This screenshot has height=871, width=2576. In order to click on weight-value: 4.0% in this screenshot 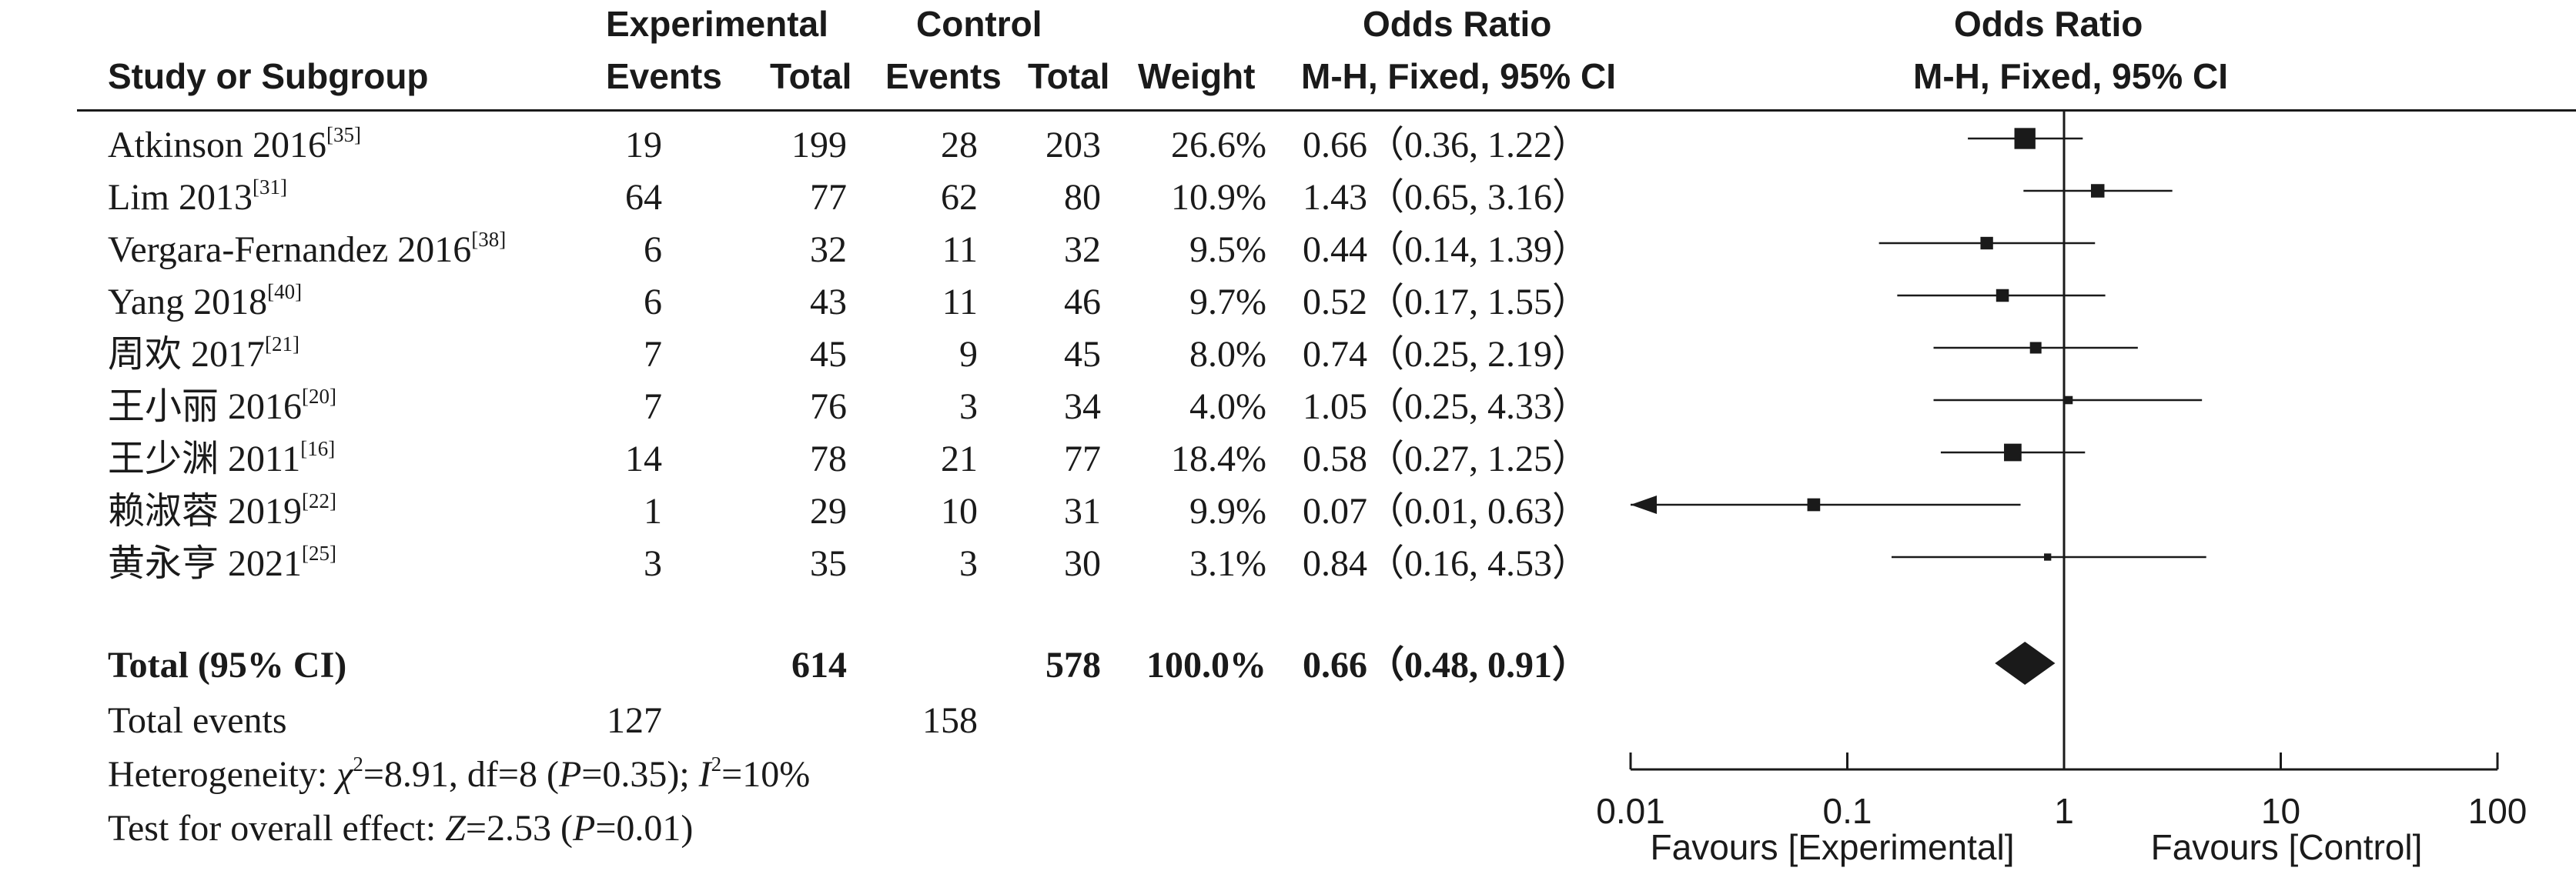, I will do `click(1227, 407)`.